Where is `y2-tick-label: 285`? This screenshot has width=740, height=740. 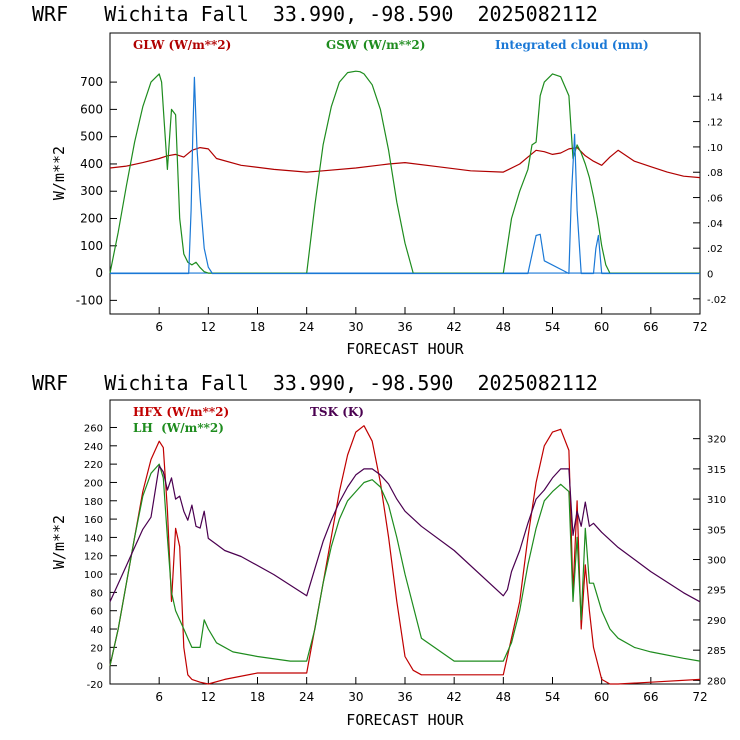 y2-tick-label: 285 is located at coordinates (716, 651).